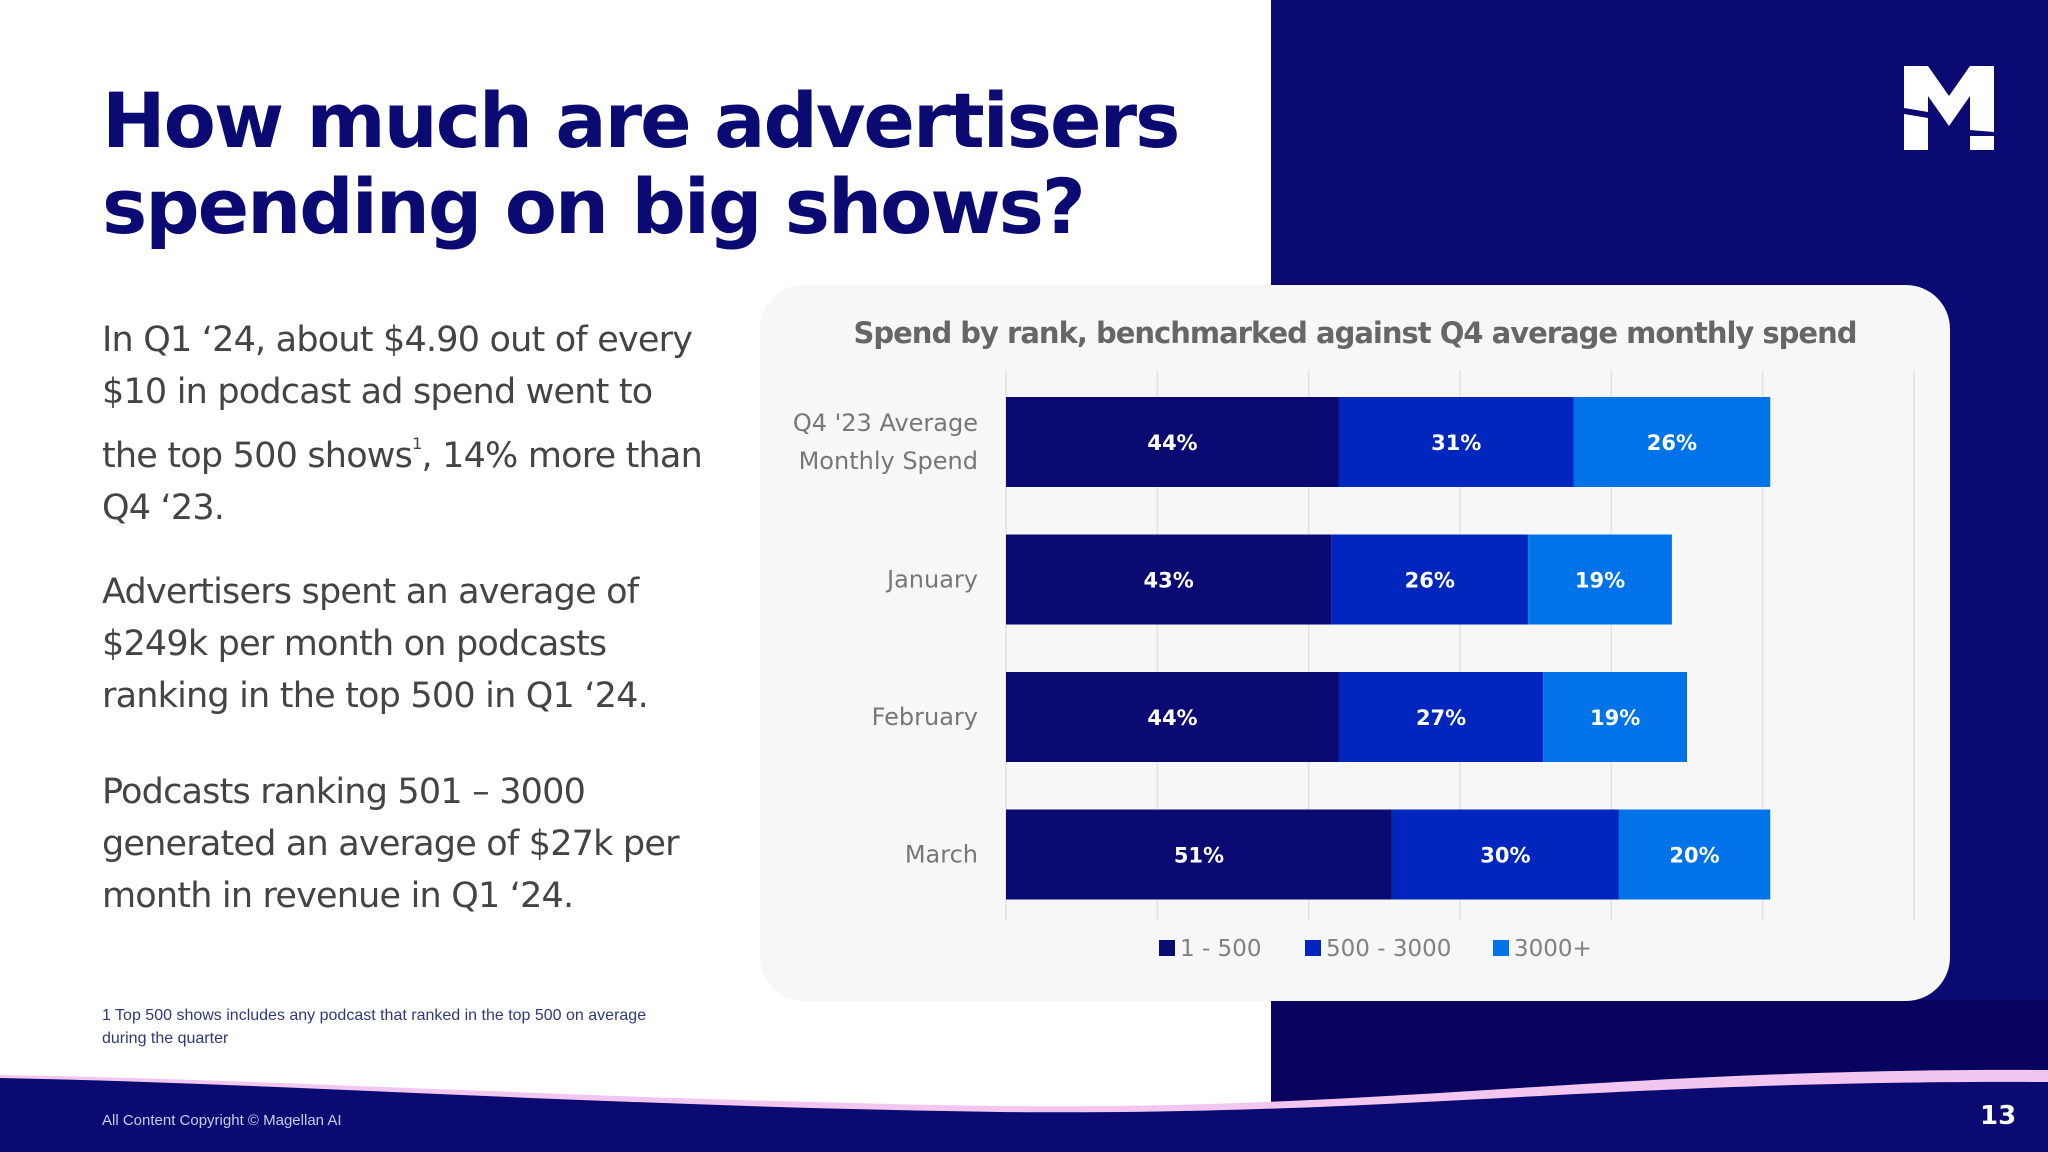 Image resolution: width=2048 pixels, height=1152 pixels. Describe the element at coordinates (390, 844) in the screenshot. I see `paragraph-line: generated an average of $27k per` at that location.